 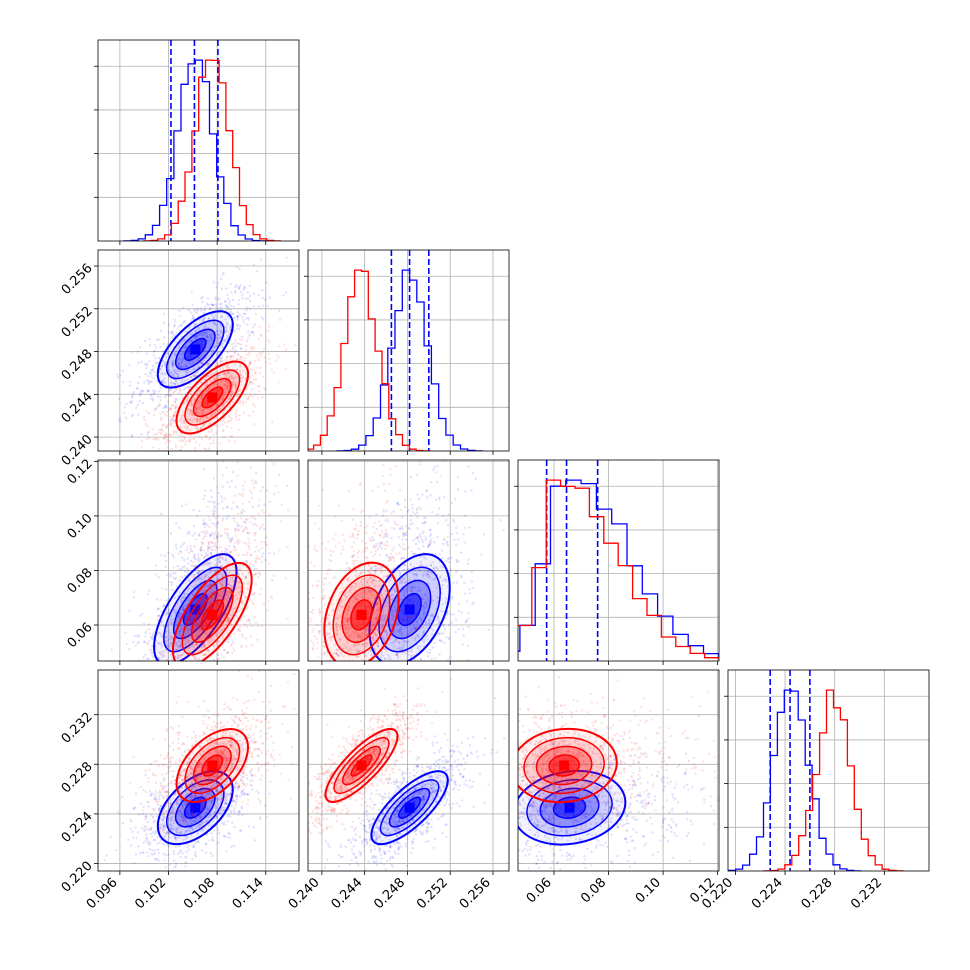 What do you see at coordinates (212, 614) in the screenshot?
I see `density-peak` at bounding box center [212, 614].